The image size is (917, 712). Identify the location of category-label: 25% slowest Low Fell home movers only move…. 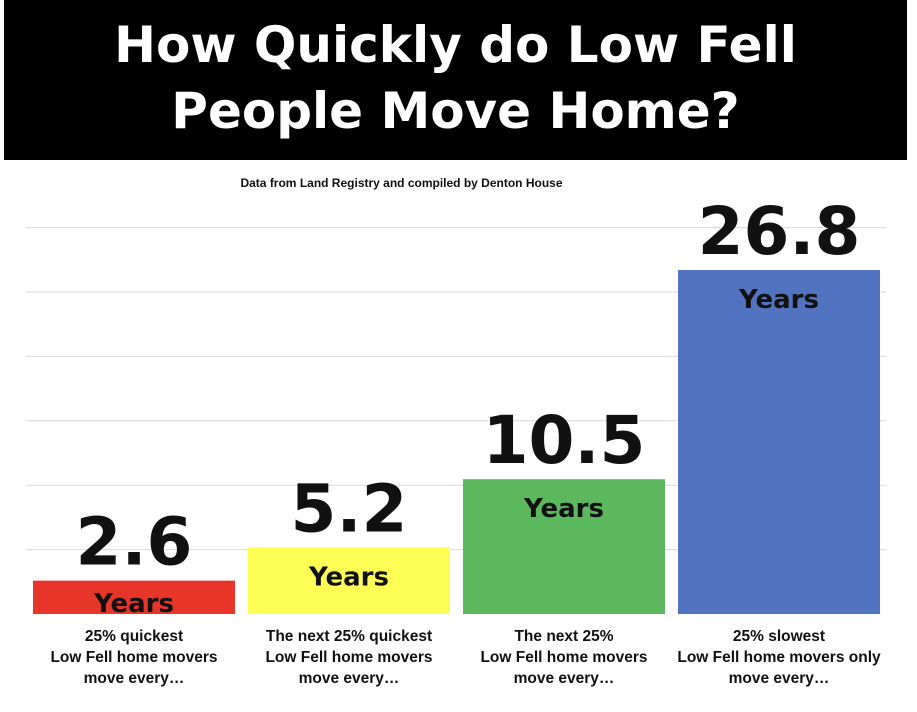
(779, 657).